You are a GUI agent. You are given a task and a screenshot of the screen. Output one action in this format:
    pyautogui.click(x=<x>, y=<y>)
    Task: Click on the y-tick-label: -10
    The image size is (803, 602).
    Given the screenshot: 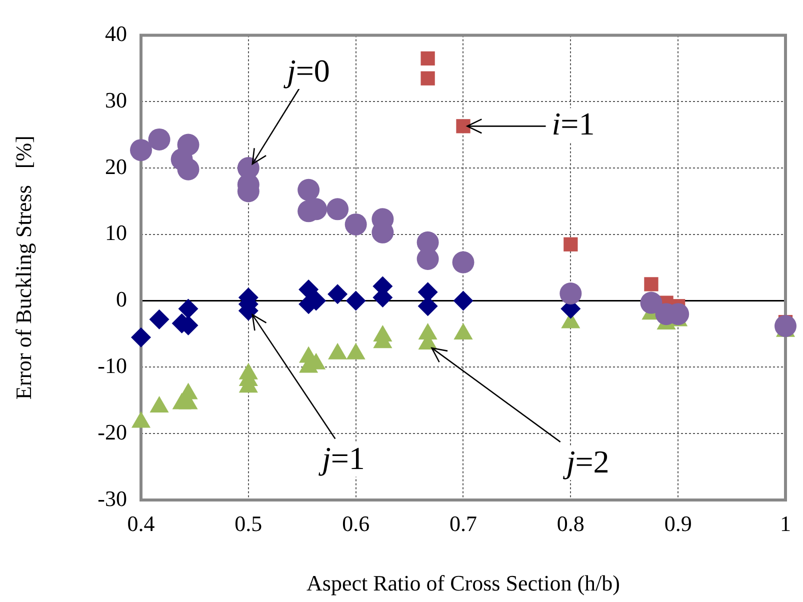 What is the action you would take?
    pyautogui.click(x=112, y=365)
    